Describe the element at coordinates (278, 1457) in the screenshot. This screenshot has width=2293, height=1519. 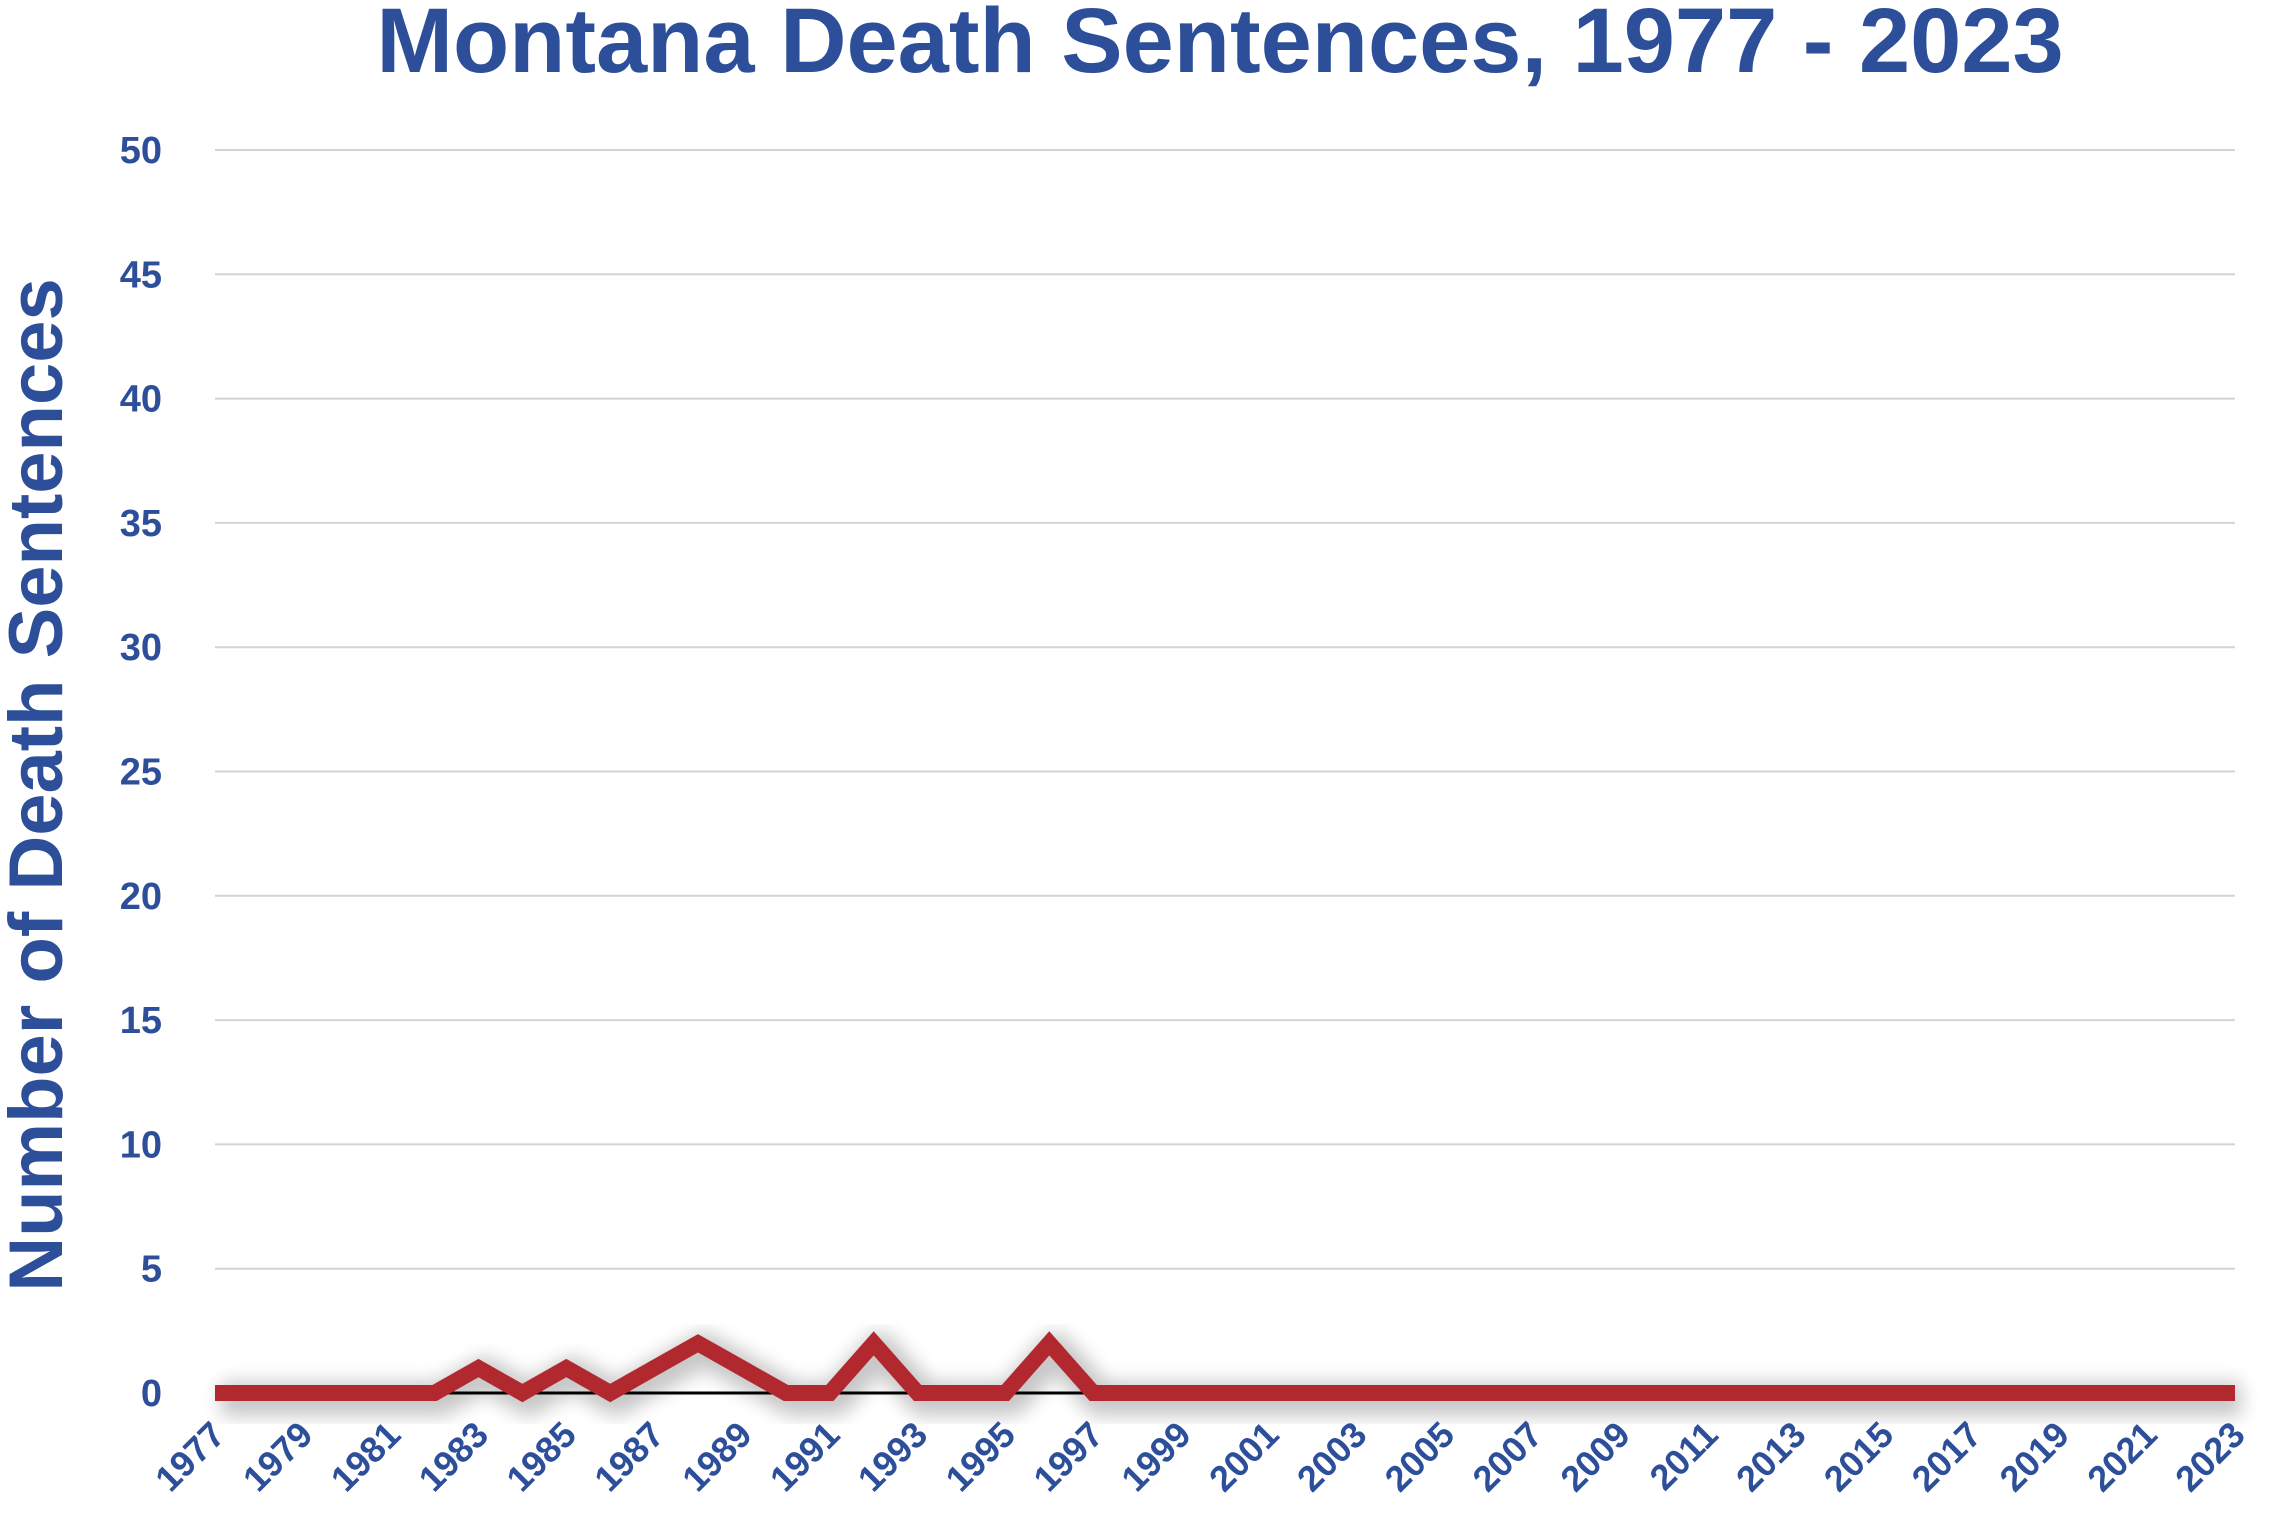
I see `x-tick-label-1979: 1979` at that location.